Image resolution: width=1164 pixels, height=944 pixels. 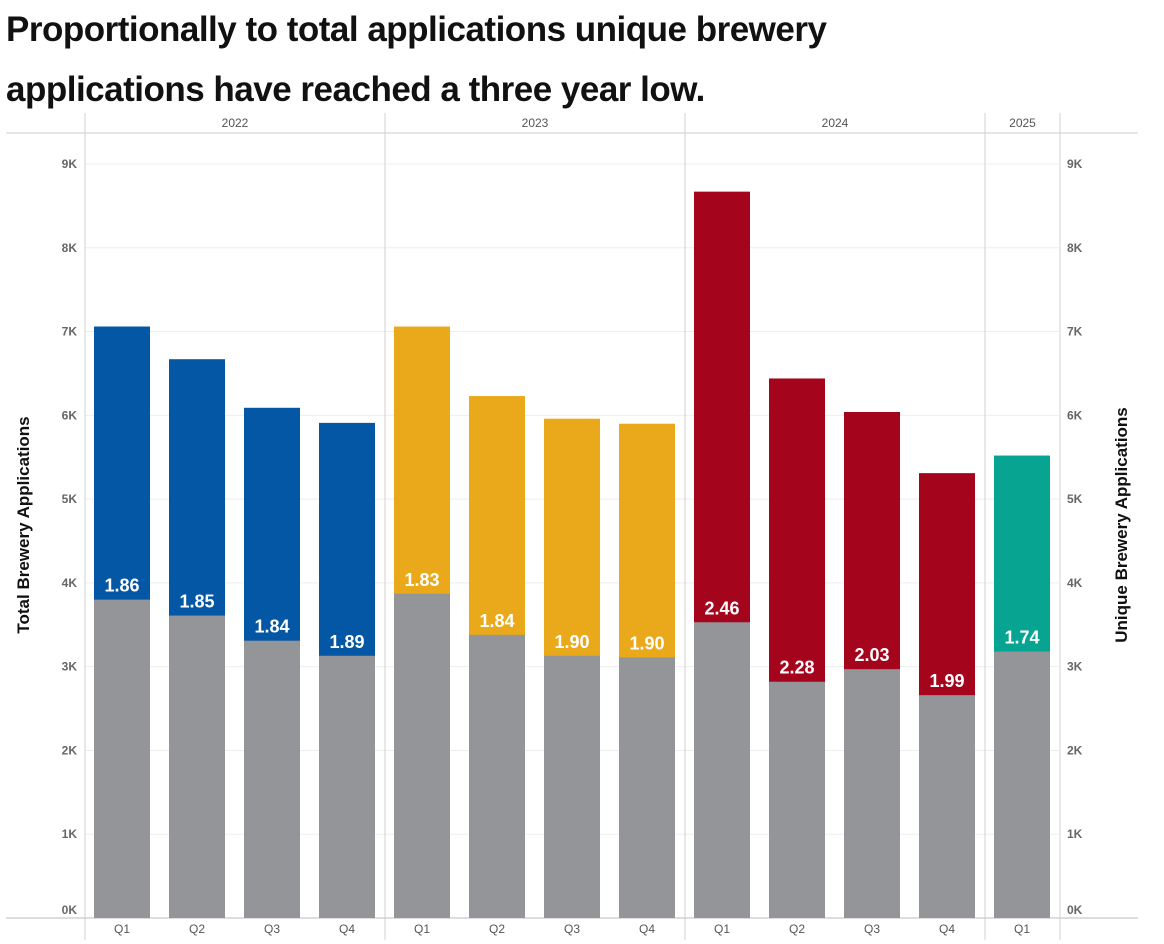 I want to click on y-tick-label-right: 0K, so click(x=1075, y=910).